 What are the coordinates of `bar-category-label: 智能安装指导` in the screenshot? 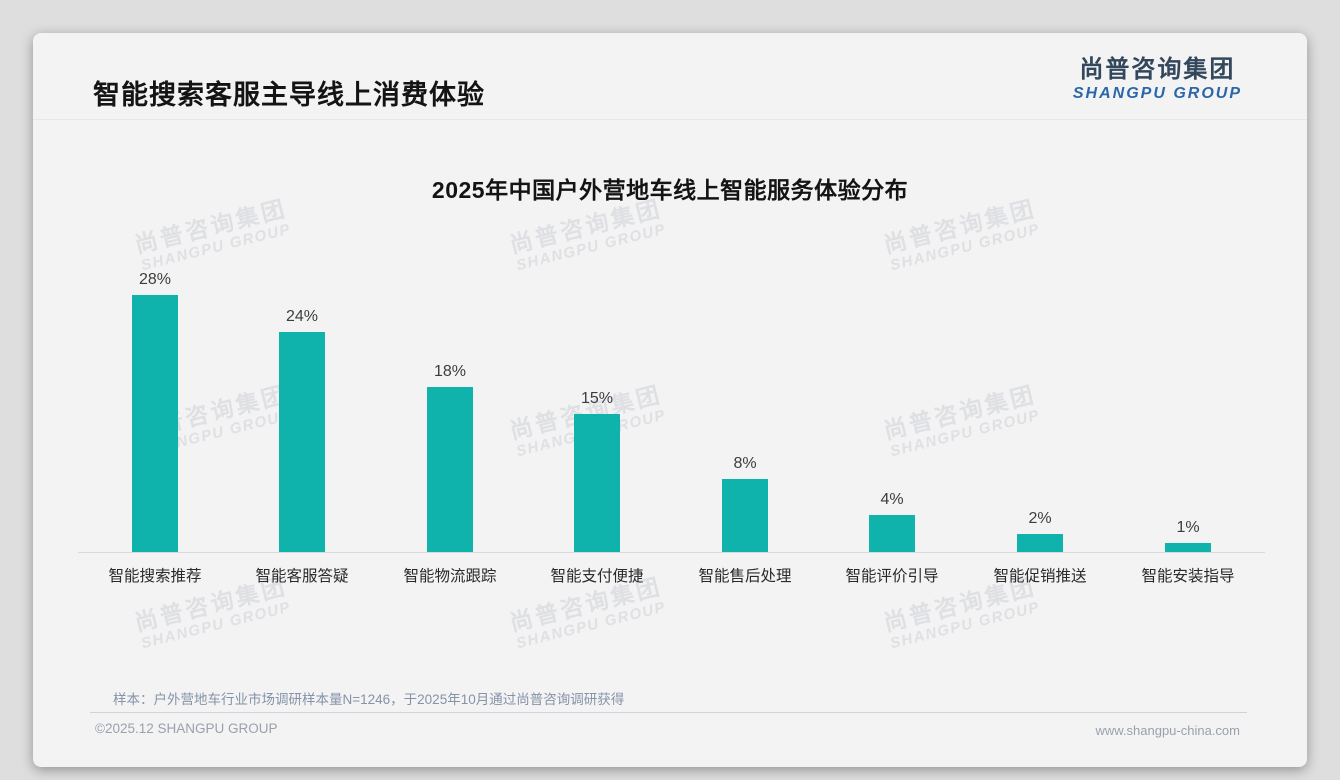 It's located at (1188, 576).